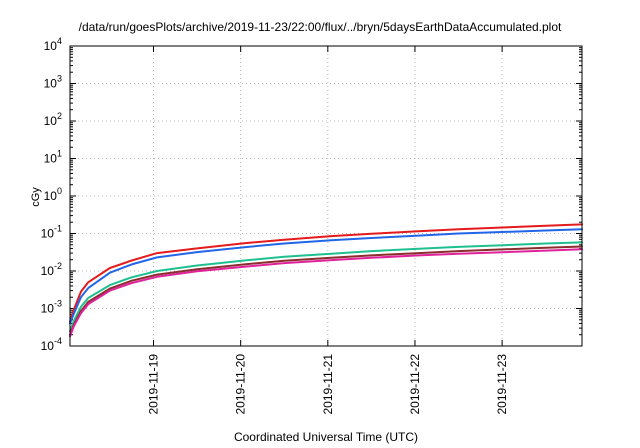  What do you see at coordinates (51, 344) in the screenshot?
I see `y-tick-label: 10⁻⁴` at bounding box center [51, 344].